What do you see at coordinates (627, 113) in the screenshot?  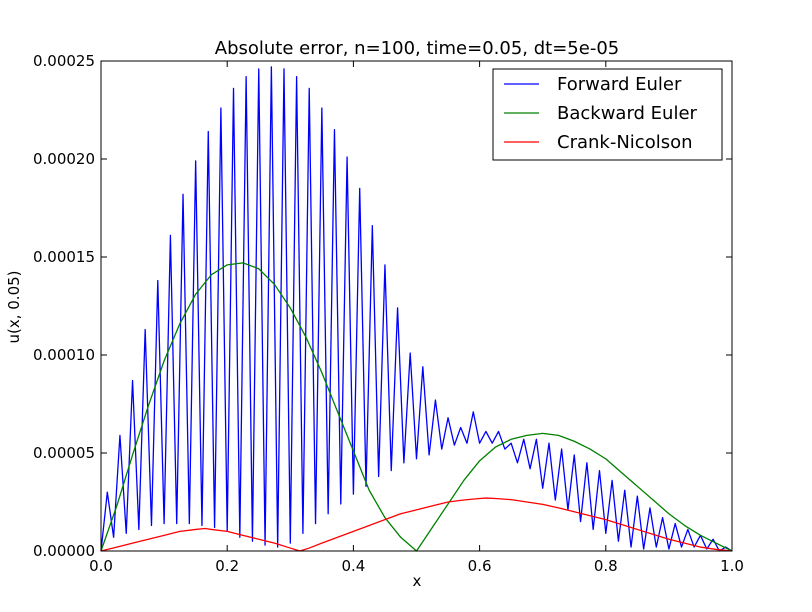 I see `legend-label-1: Backward Euler` at bounding box center [627, 113].